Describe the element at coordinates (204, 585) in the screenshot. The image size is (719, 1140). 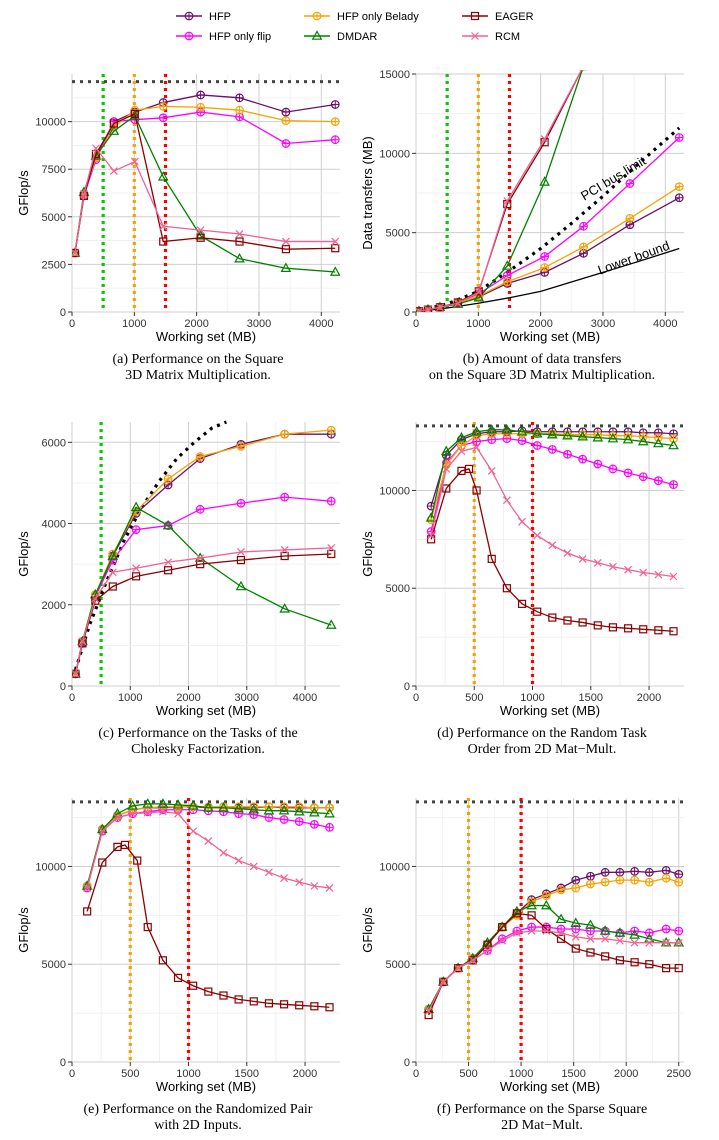
I see `series-hfp-only-flip` at that location.